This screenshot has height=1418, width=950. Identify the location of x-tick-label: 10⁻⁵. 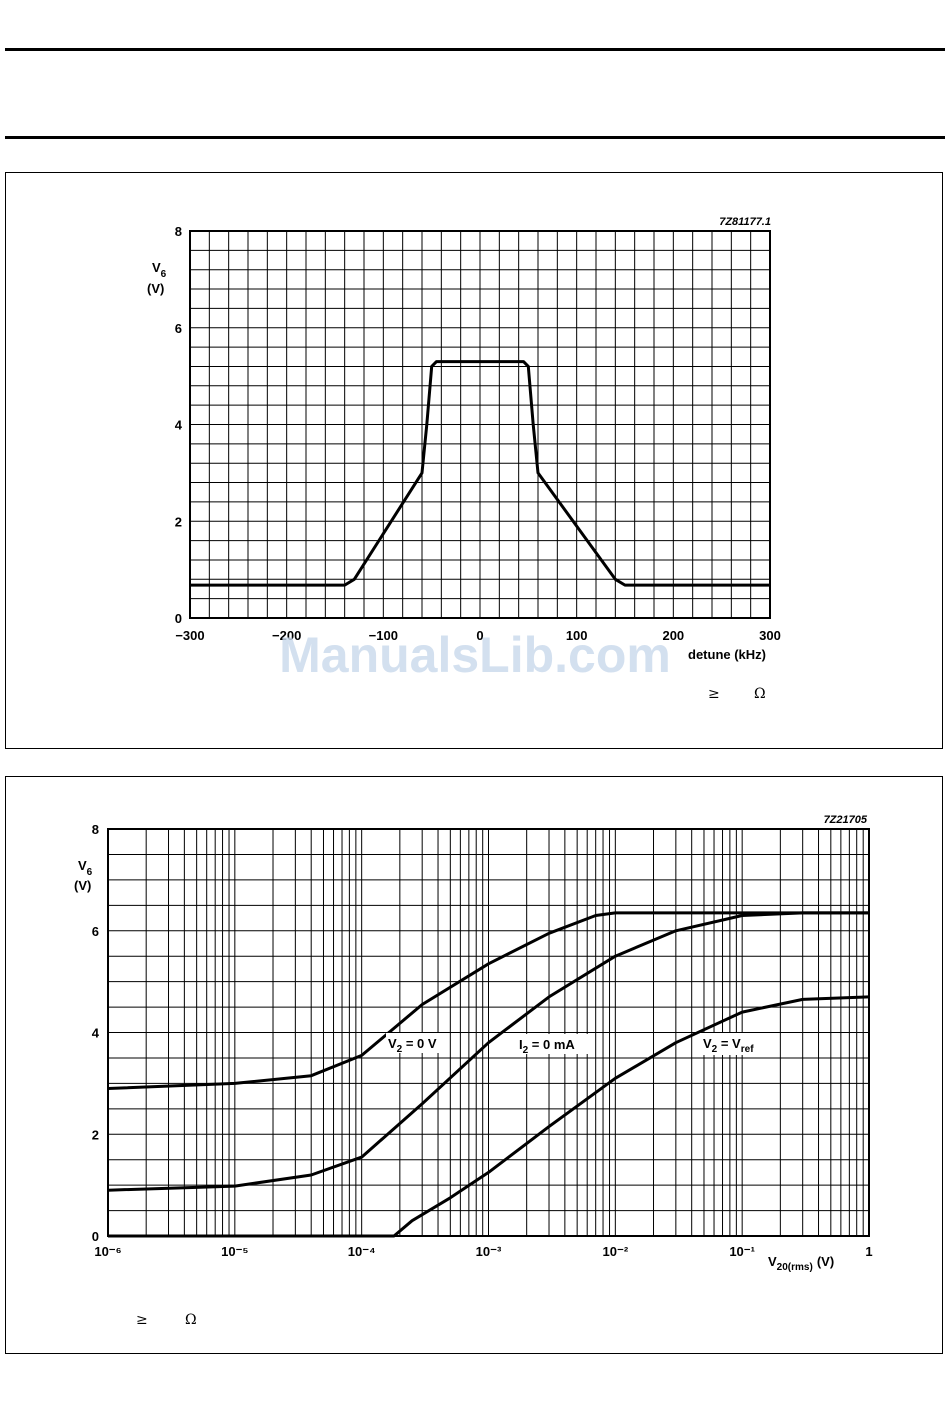
(234, 1251).